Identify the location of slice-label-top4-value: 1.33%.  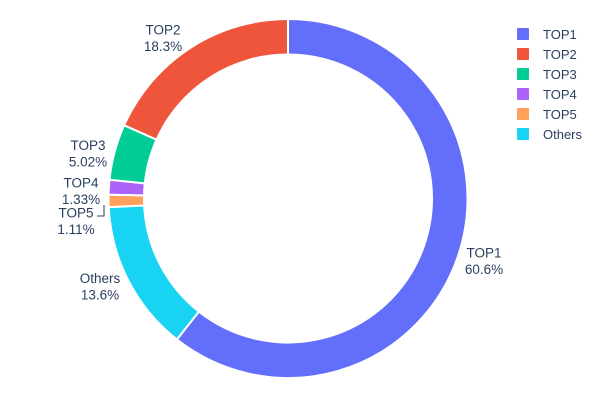
(81, 199).